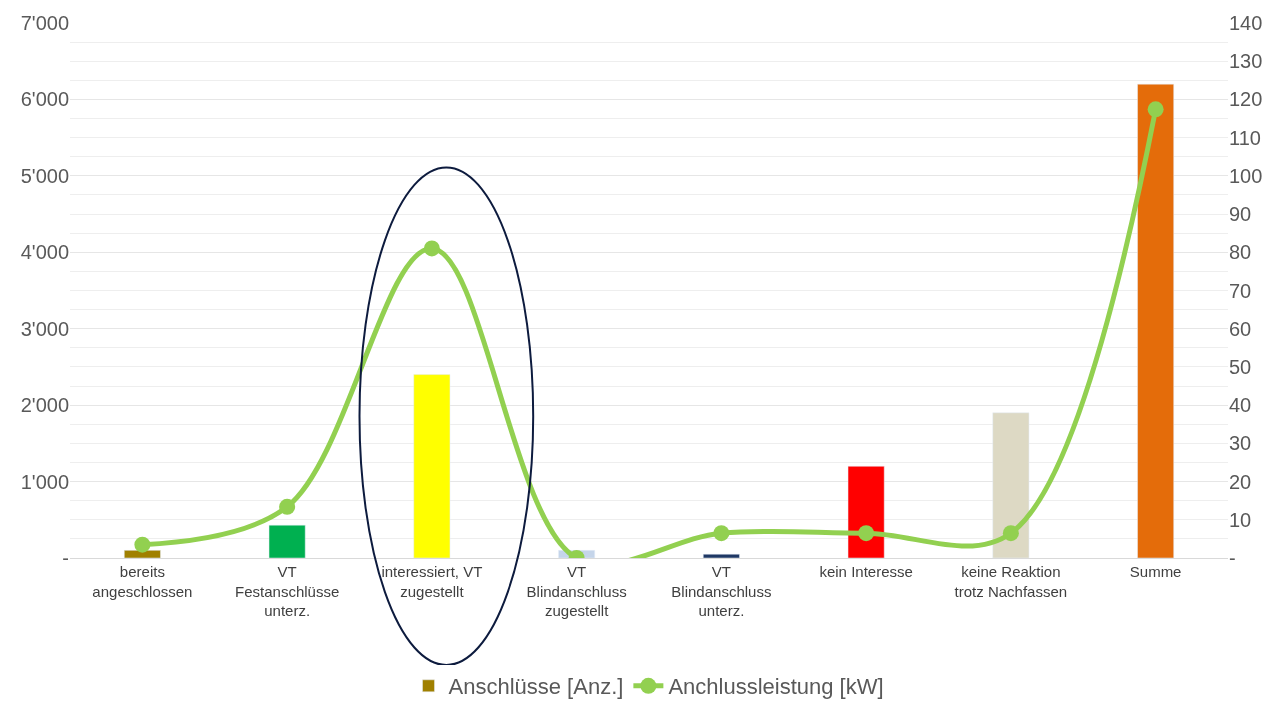 The width and height of the screenshot is (1288, 719). I want to click on x-tick-label: keine Reaktion trotz Nachfassen, so click(1011, 581).